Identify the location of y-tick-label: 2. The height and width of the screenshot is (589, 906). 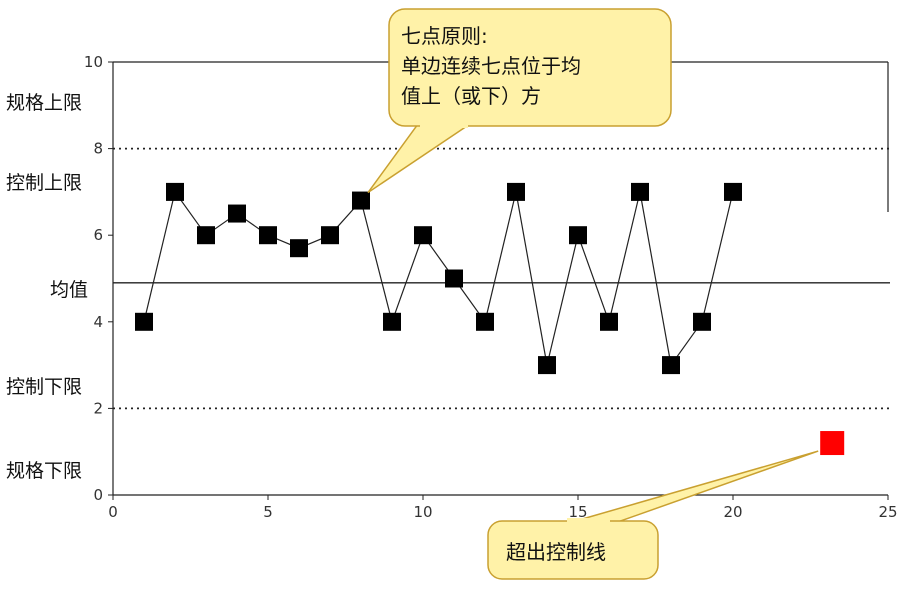
(98, 408).